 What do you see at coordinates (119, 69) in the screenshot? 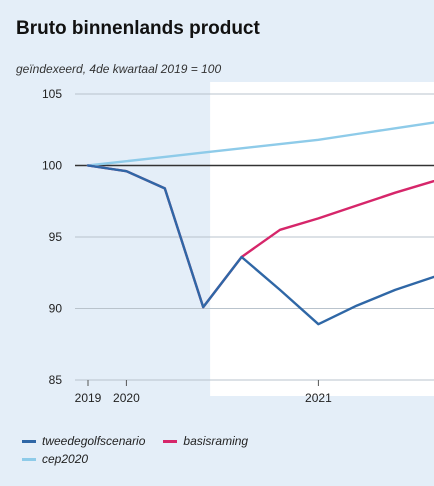
I see `chart-subtitle: geïndexeerd, 4de kwartaal 2019 = 100` at bounding box center [119, 69].